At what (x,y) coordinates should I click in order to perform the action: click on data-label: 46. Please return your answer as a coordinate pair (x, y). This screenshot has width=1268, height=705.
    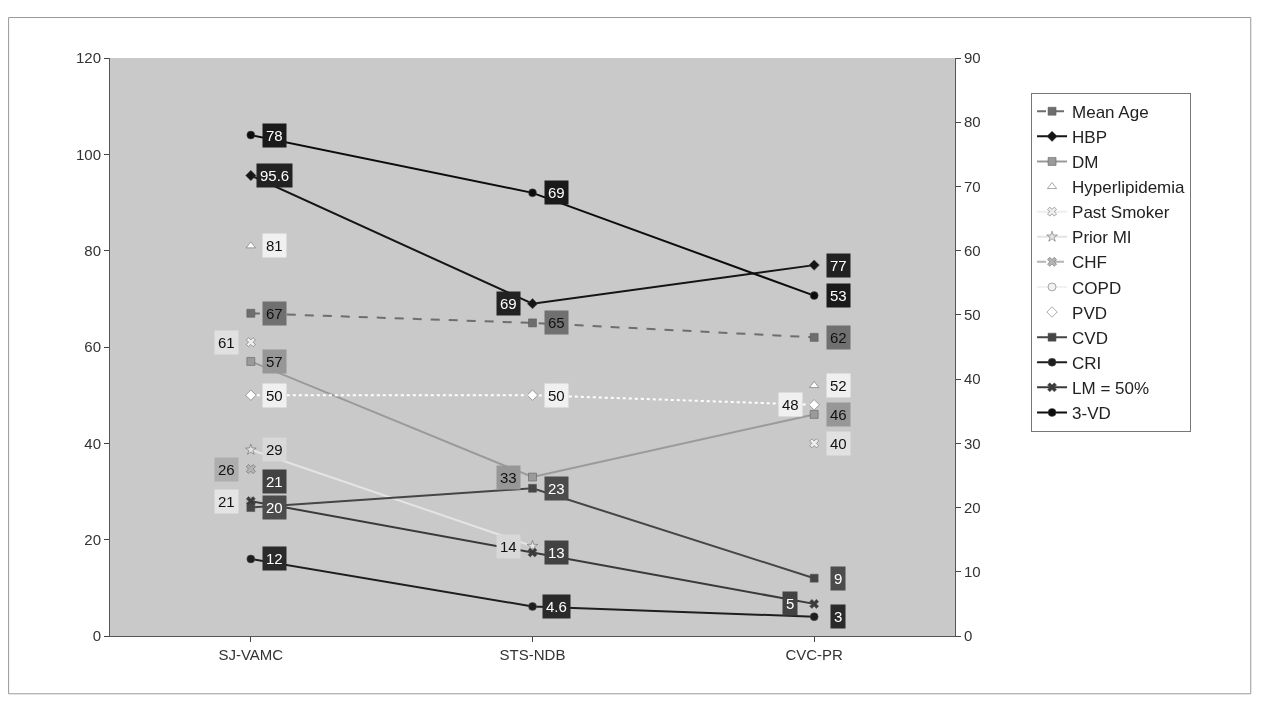
    Looking at the image, I should click on (838, 414).